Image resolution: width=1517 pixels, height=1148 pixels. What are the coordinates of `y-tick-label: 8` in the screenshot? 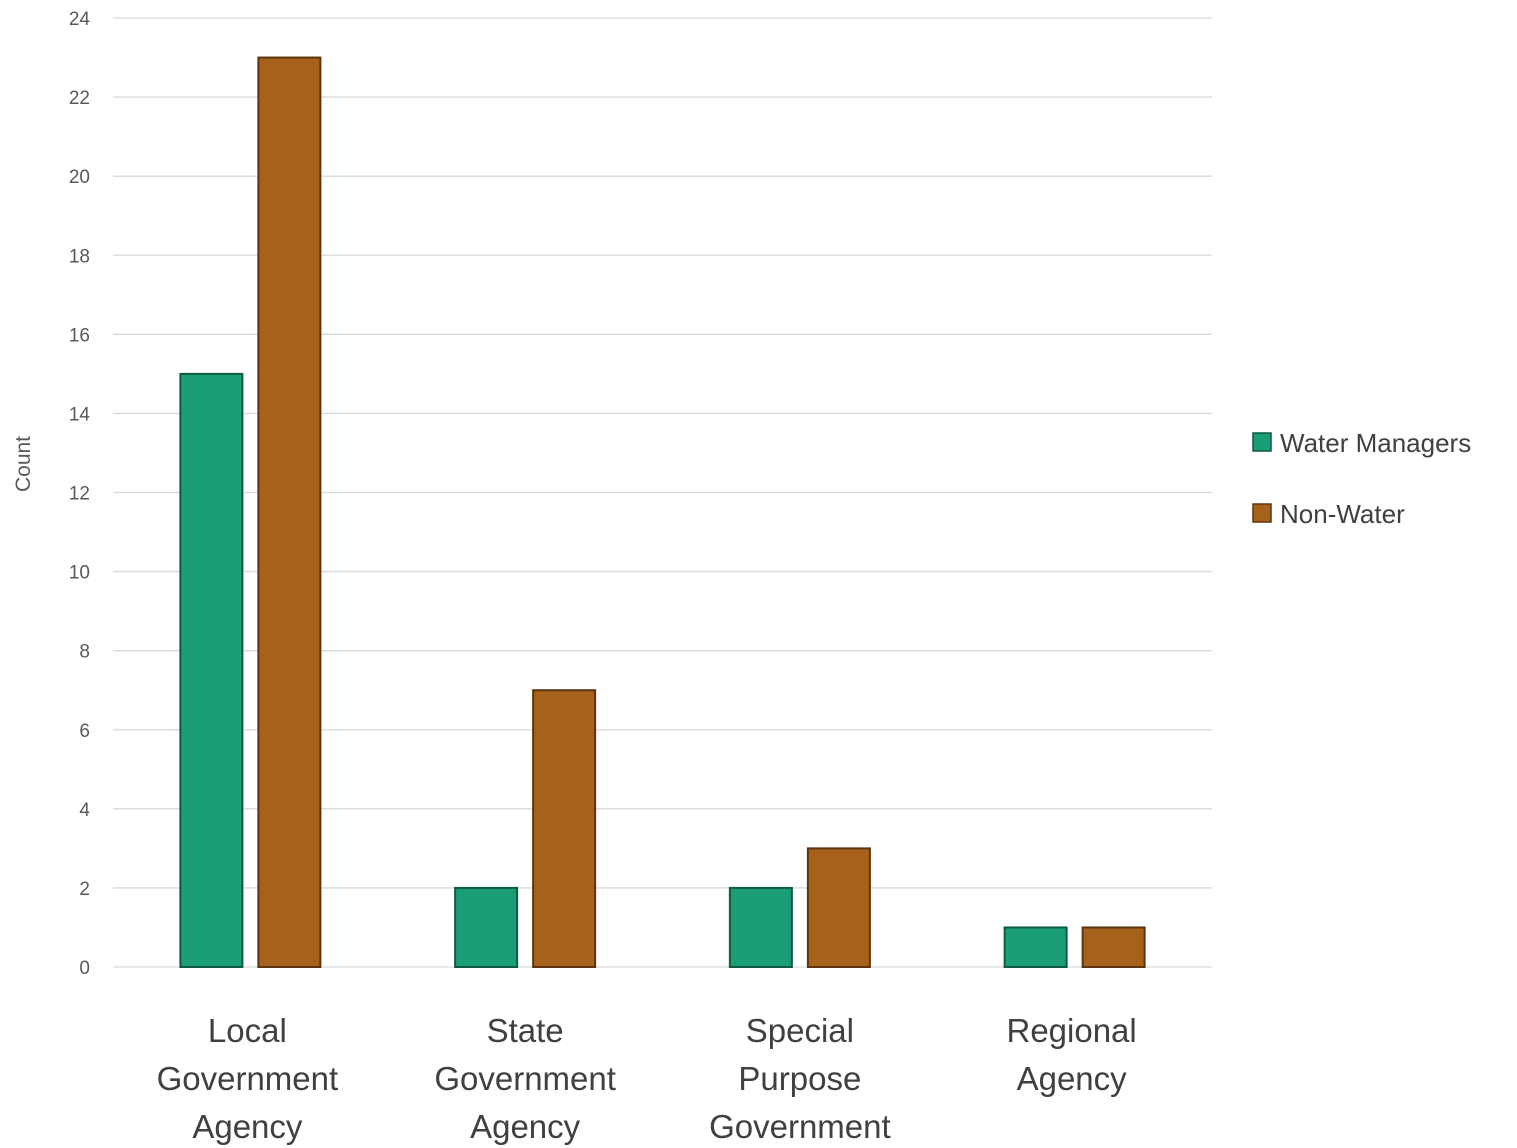 It's located at (84, 652).